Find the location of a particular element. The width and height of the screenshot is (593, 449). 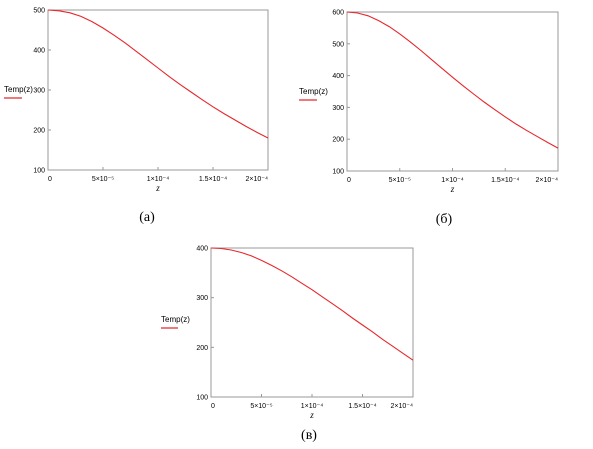

y-tick-label: 600 is located at coordinates (338, 13).